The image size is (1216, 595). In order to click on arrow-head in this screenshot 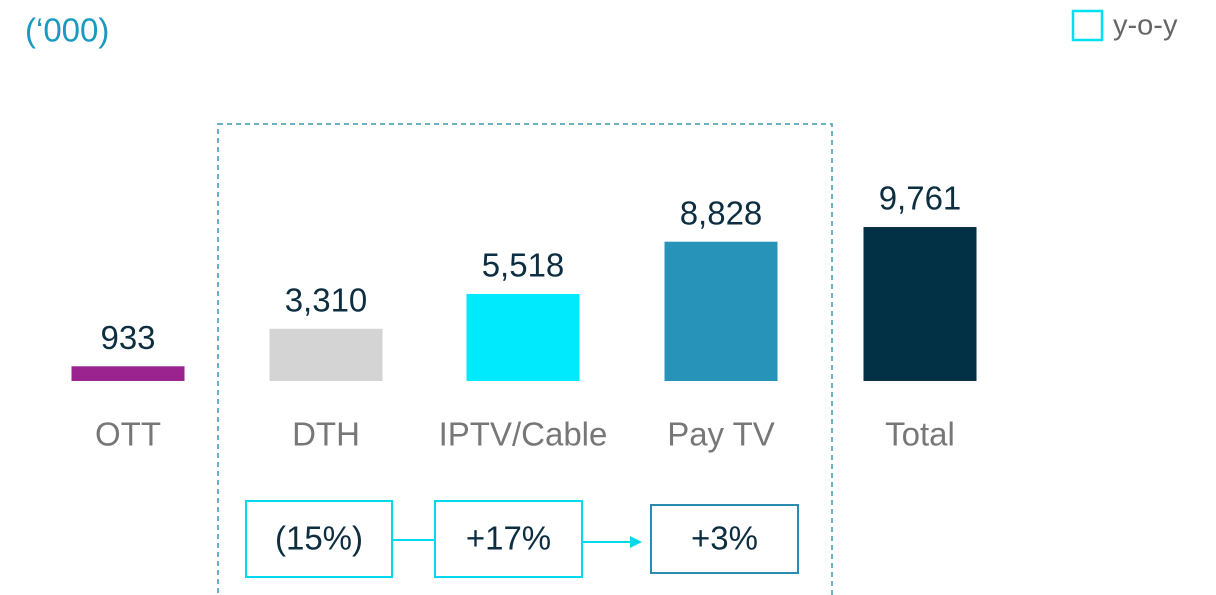, I will do `click(636, 542)`.